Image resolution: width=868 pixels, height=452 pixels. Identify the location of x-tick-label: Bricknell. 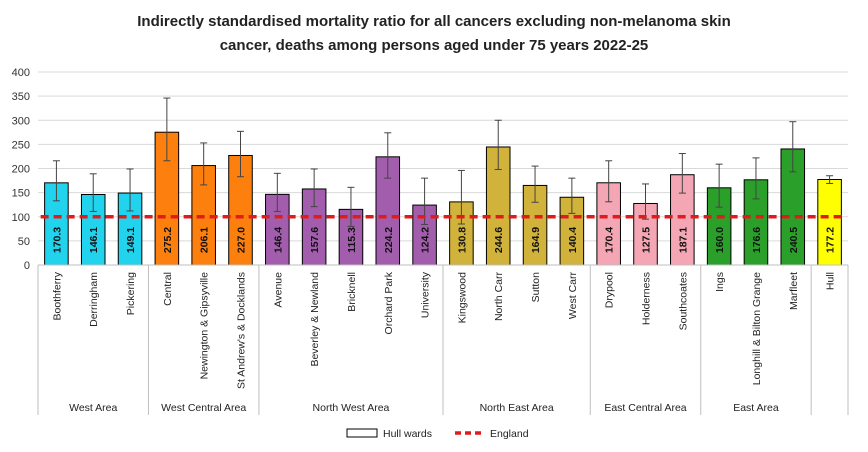
(352, 292).